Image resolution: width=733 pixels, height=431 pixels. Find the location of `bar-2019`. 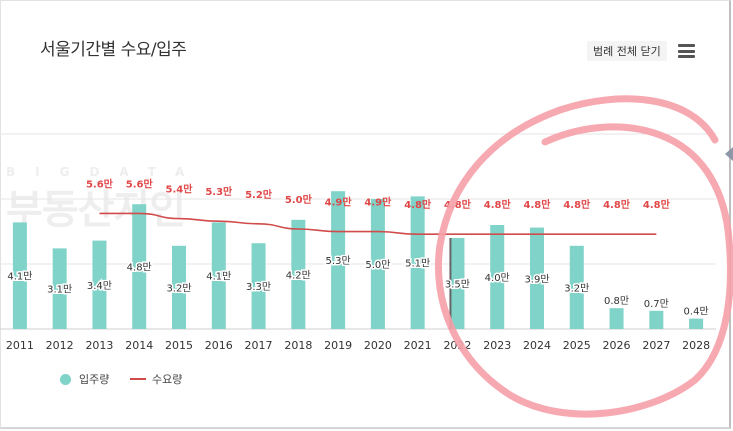

bar-2019 is located at coordinates (338, 260).